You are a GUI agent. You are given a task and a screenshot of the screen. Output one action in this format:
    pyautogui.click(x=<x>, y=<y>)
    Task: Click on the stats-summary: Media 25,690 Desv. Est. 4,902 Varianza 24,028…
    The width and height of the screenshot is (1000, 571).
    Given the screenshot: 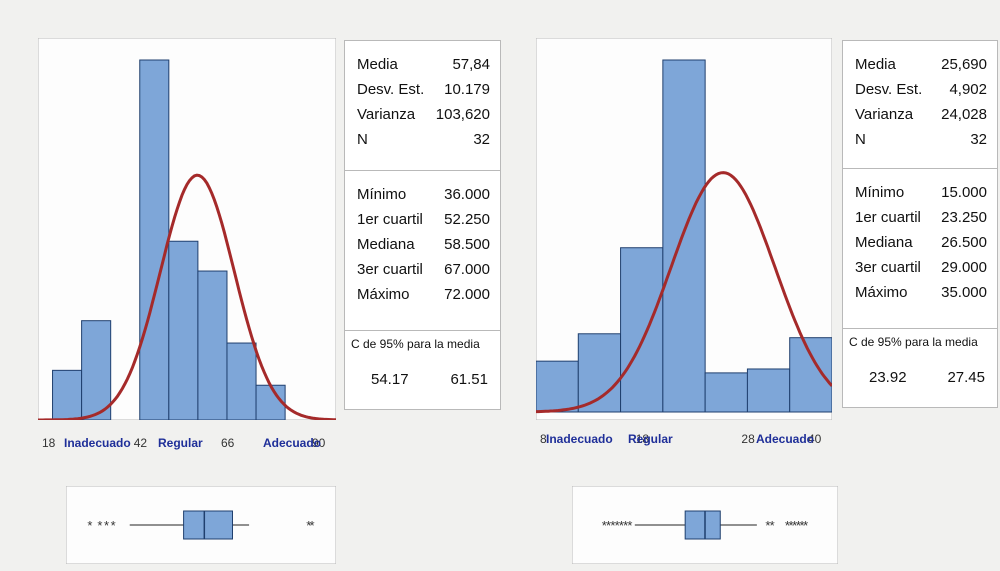 What is the action you would take?
    pyautogui.click(x=920, y=105)
    